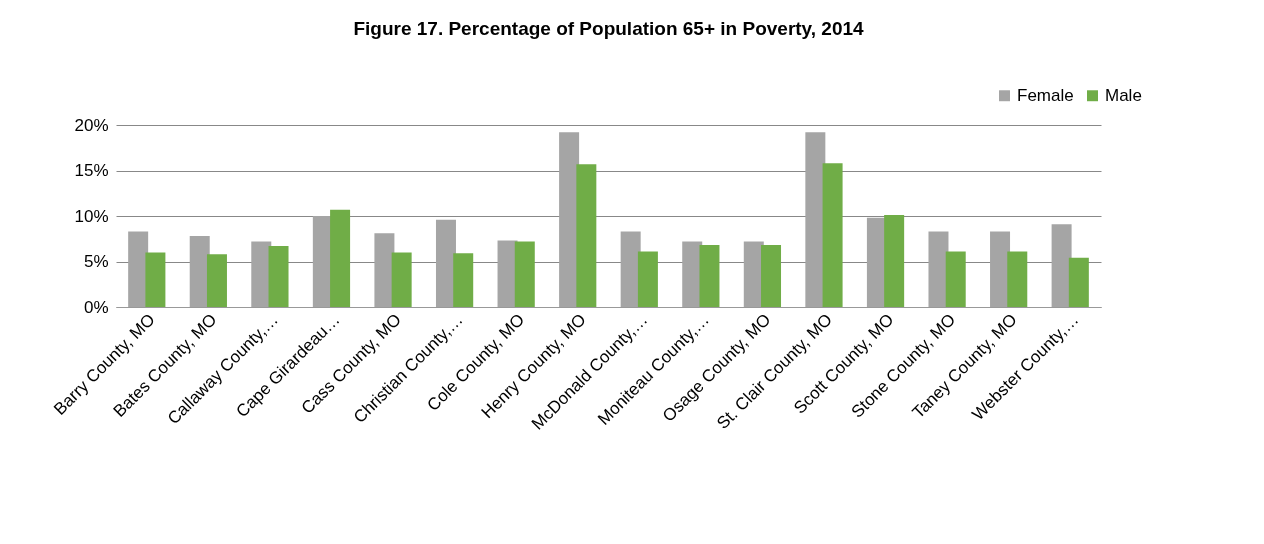  What do you see at coordinates (1045, 95) in the screenshot?
I see `legend-label: Female` at bounding box center [1045, 95].